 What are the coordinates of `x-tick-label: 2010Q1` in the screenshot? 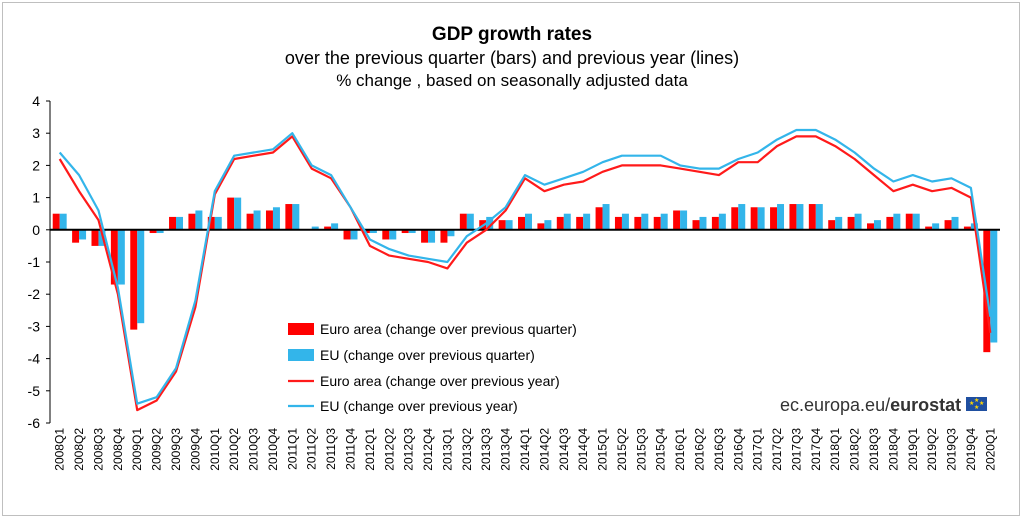 It's located at (215, 449).